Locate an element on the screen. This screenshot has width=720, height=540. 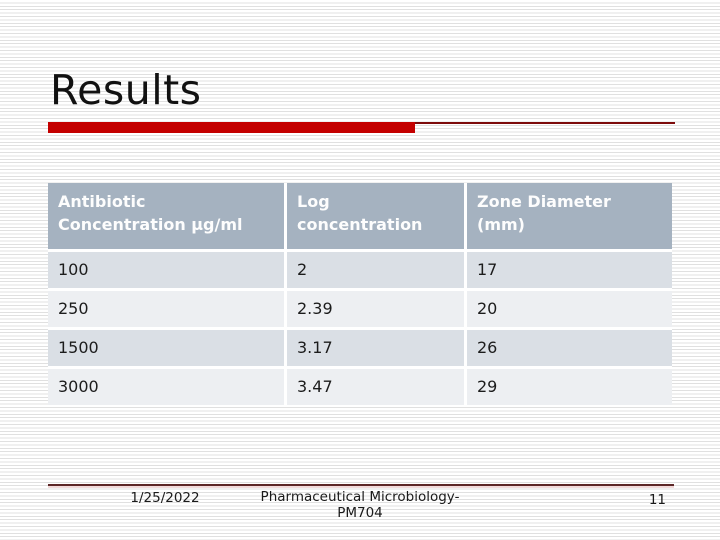
table-cell-row3-zone: 29 is located at coordinates (569, 387).